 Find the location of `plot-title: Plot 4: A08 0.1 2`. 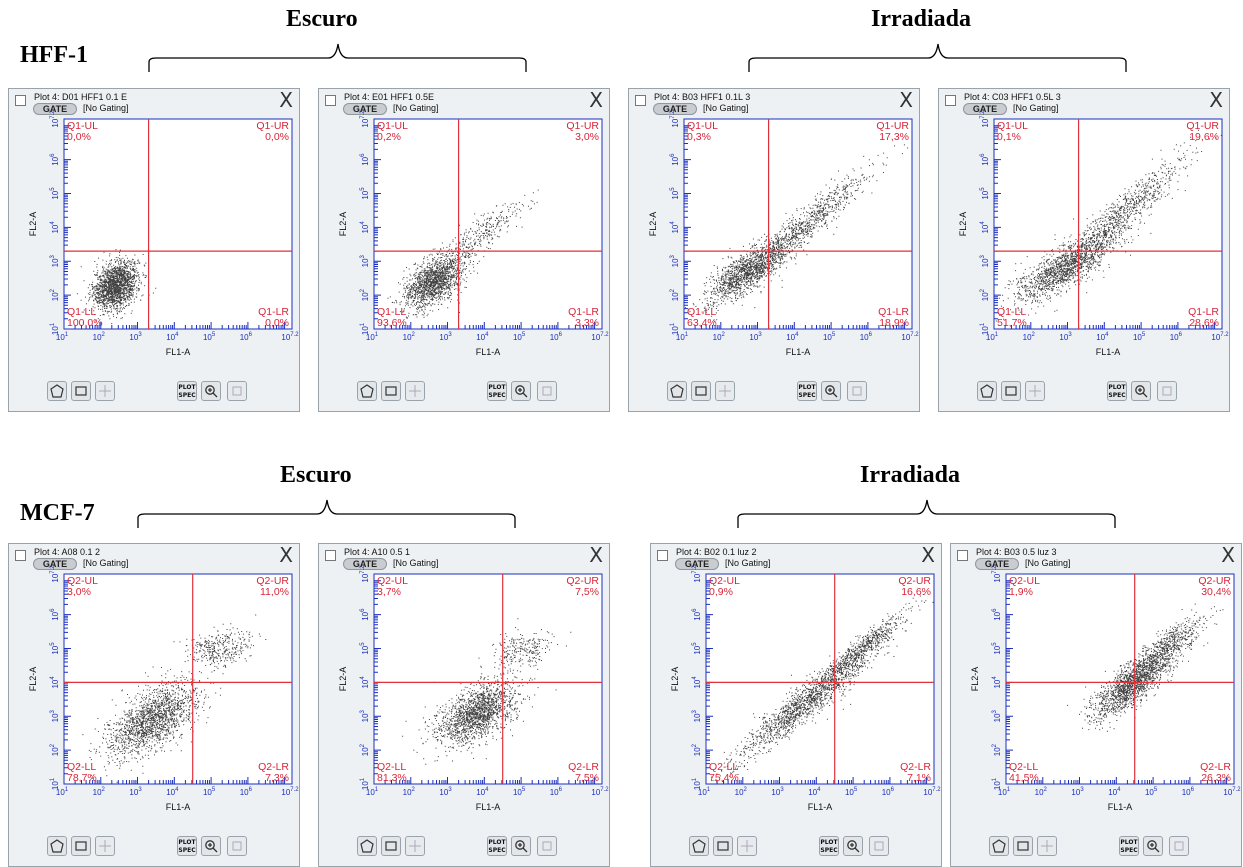

plot-title: Plot 4: A08 0.1 2 is located at coordinates (67, 552).